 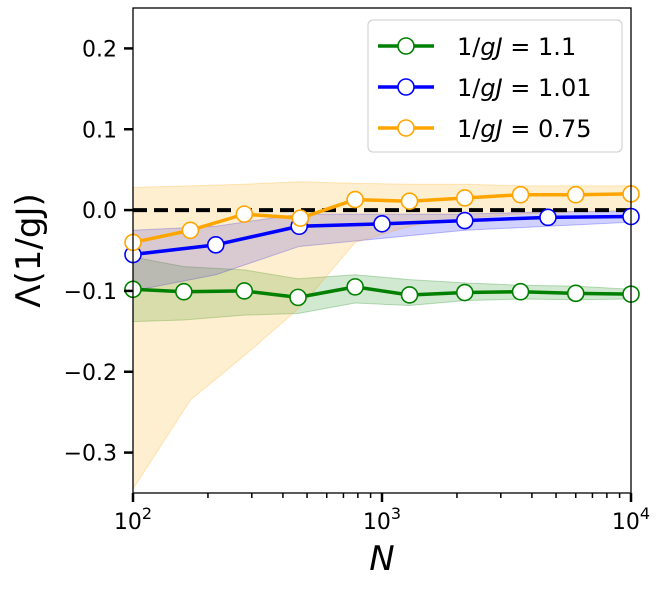 I want to click on y-tick-label: 0.1, so click(x=99, y=130).